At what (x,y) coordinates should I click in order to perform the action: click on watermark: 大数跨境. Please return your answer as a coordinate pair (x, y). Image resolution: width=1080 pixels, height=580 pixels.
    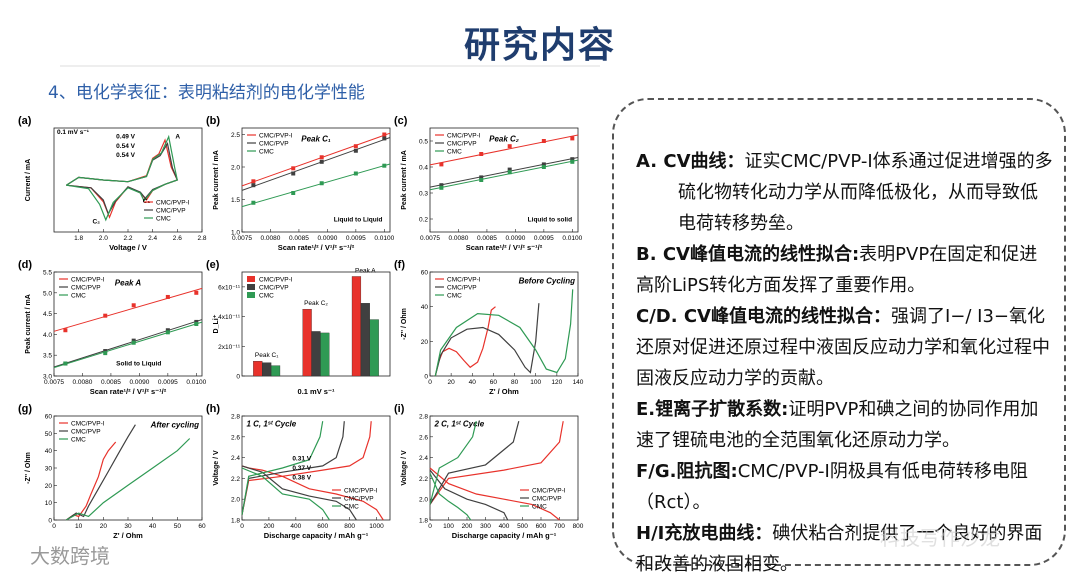
    Looking at the image, I should click on (70, 556).